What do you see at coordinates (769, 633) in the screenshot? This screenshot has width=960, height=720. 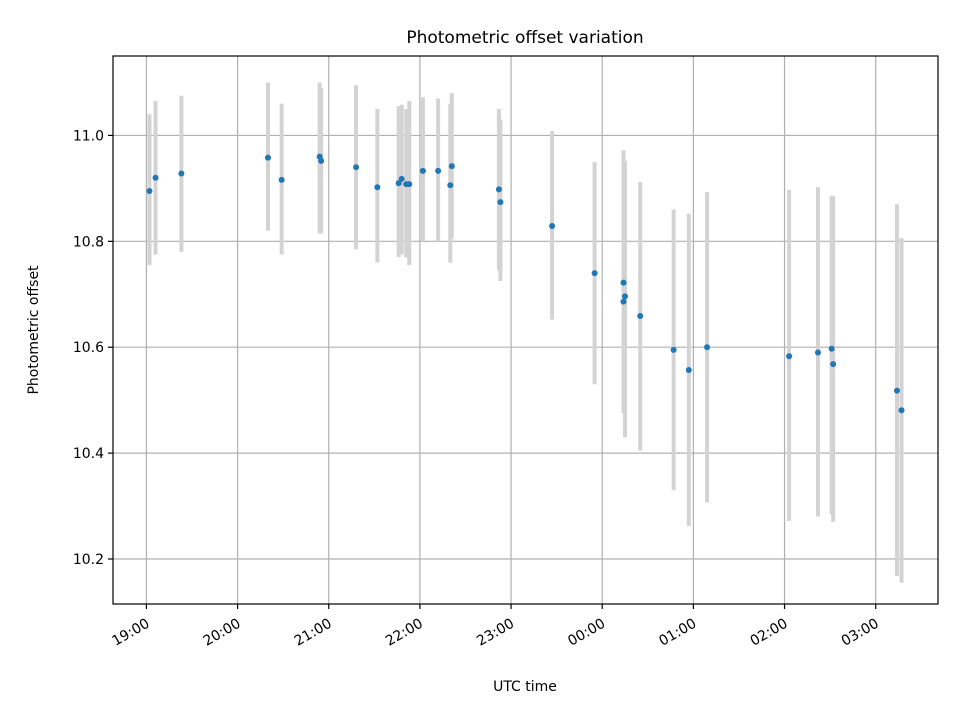 I see `x-tick-label: 02:00` at bounding box center [769, 633].